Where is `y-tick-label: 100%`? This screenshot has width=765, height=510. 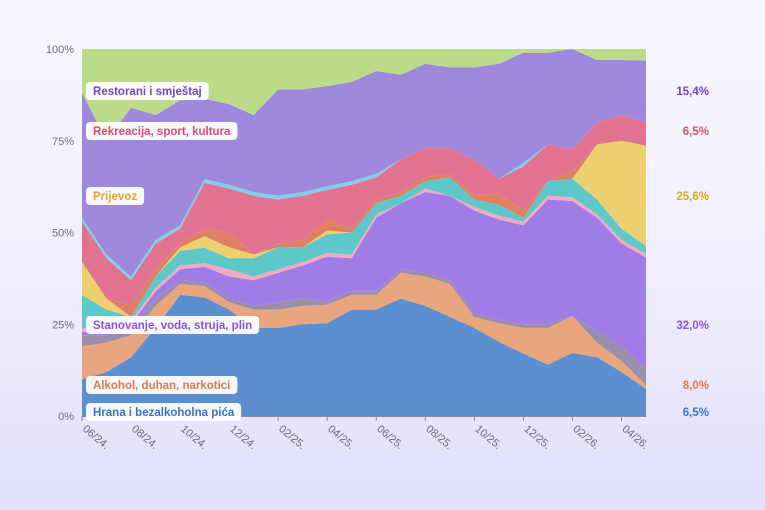
y-tick-label: 100% is located at coordinates (60, 50).